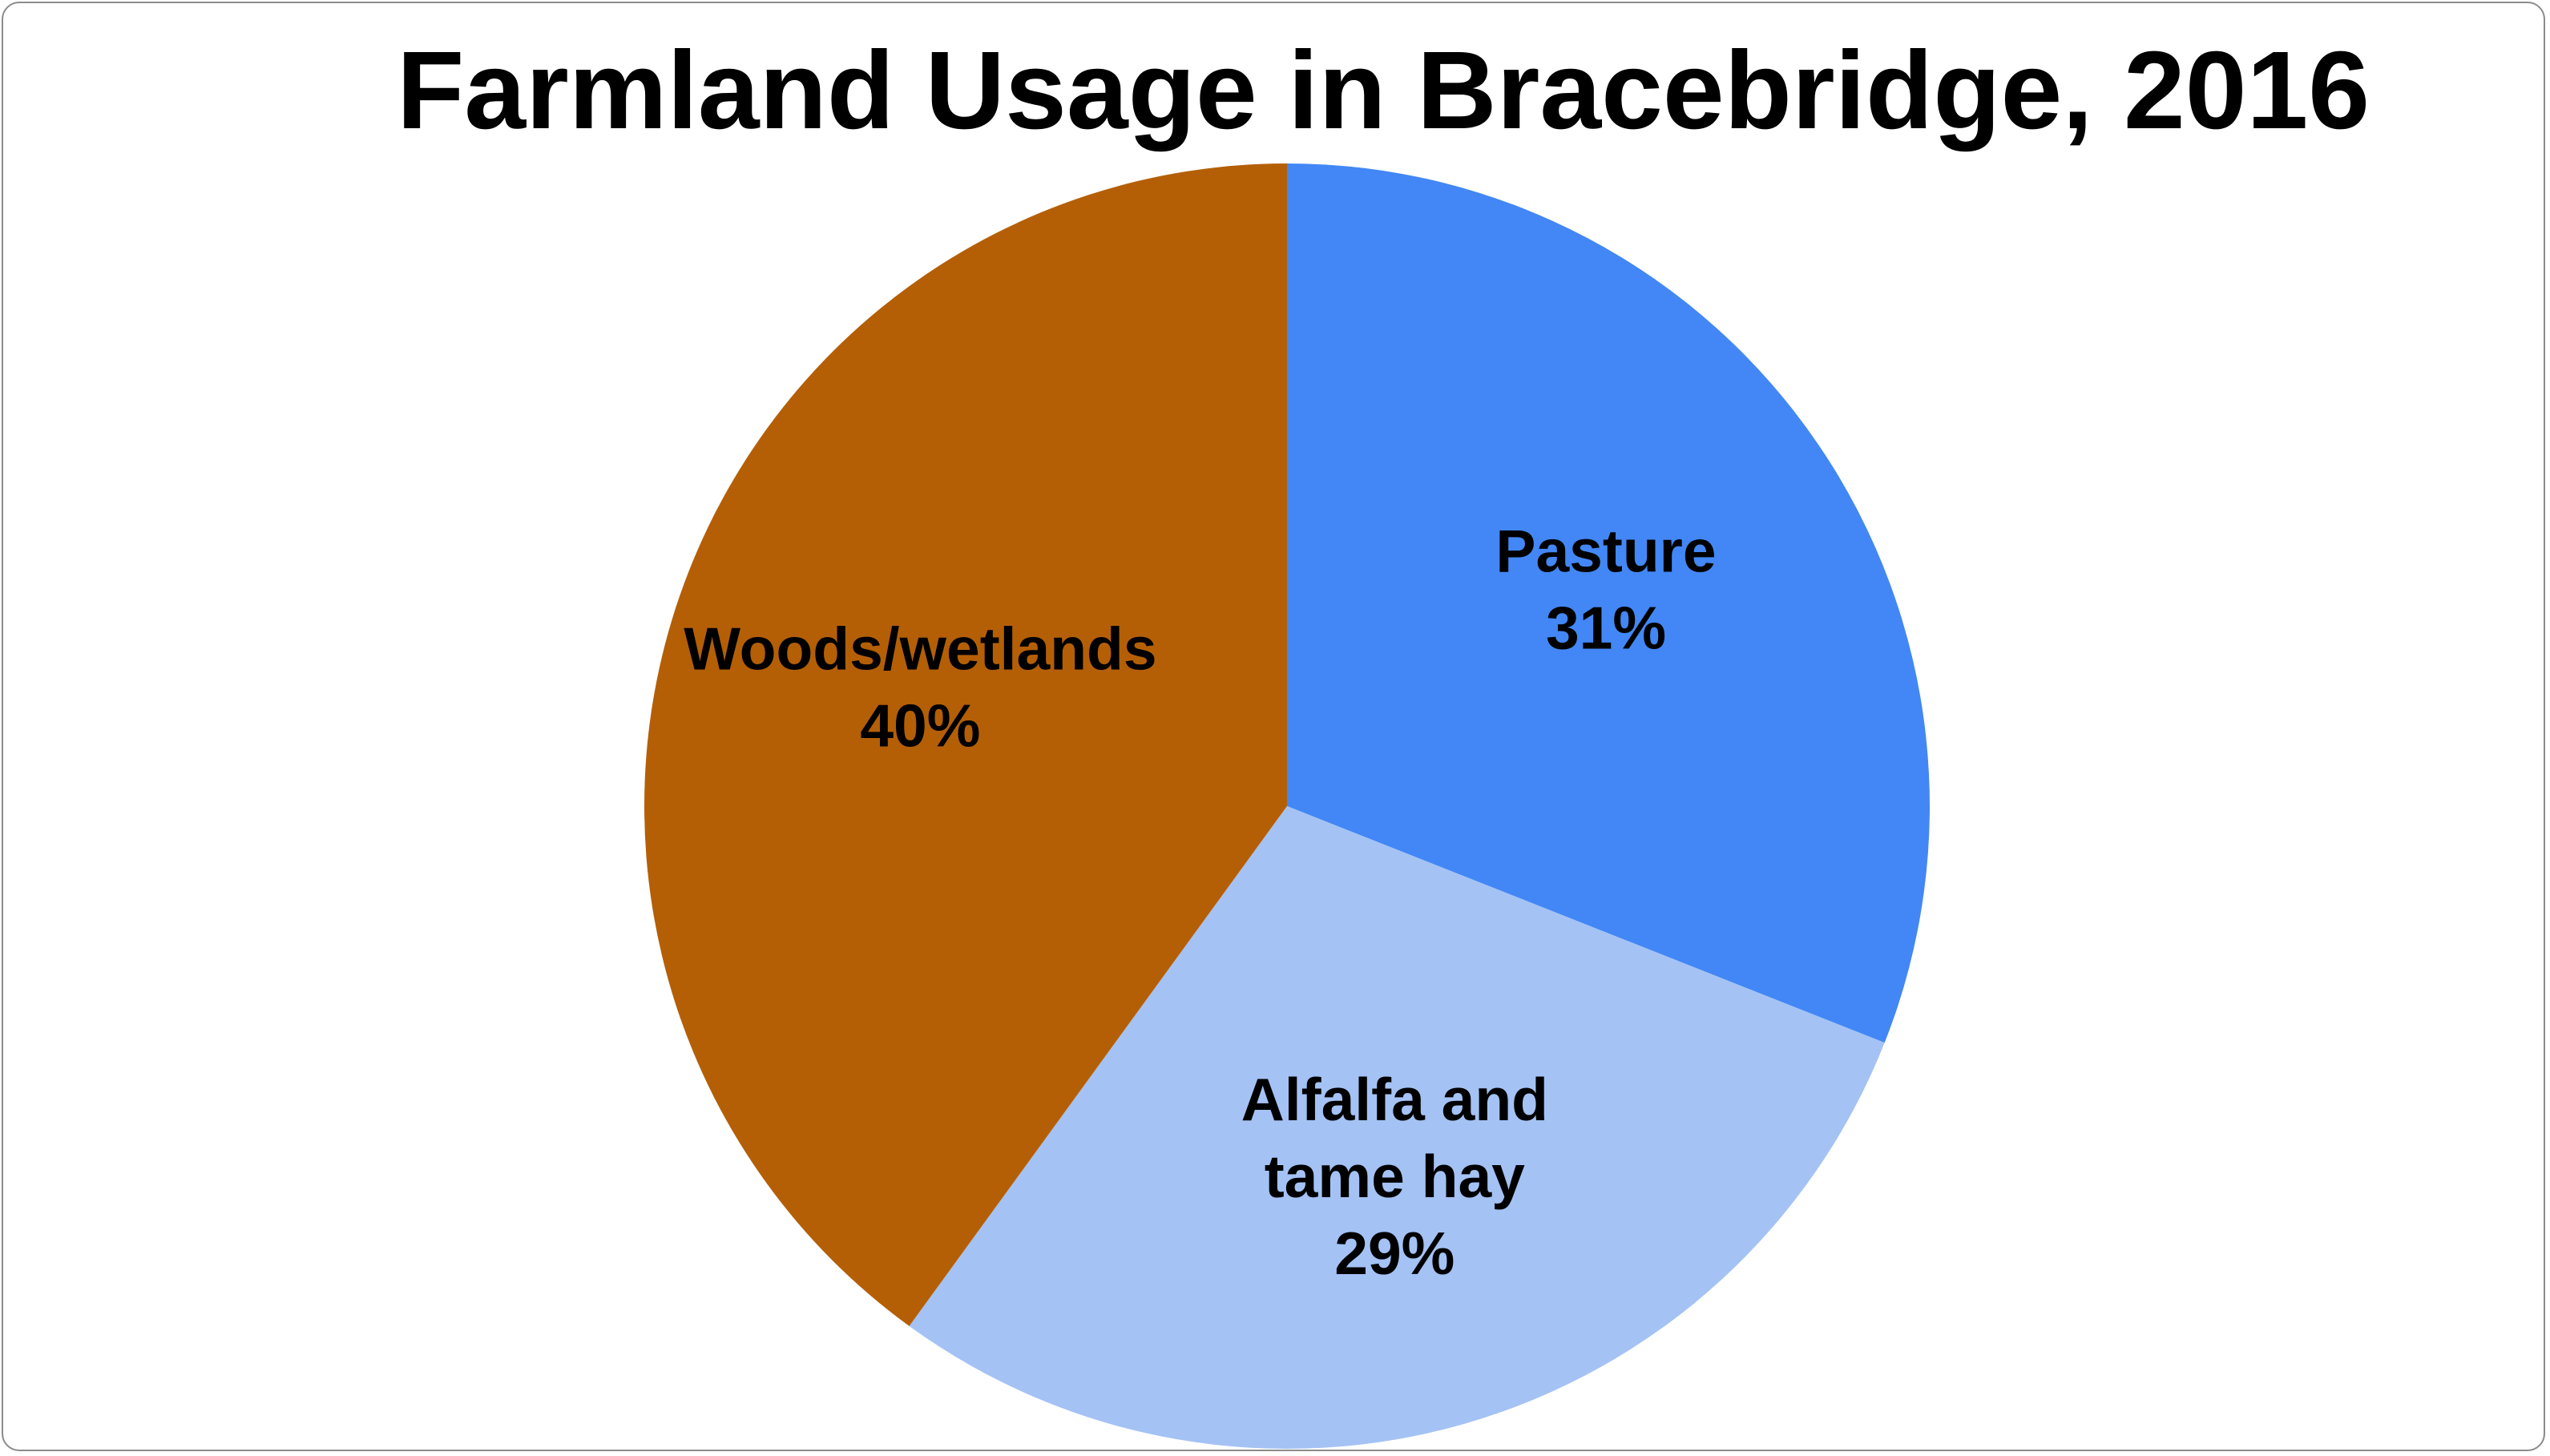 The height and width of the screenshot is (1456, 2550). I want to click on slice-value-label: 31%, so click(1606, 628).